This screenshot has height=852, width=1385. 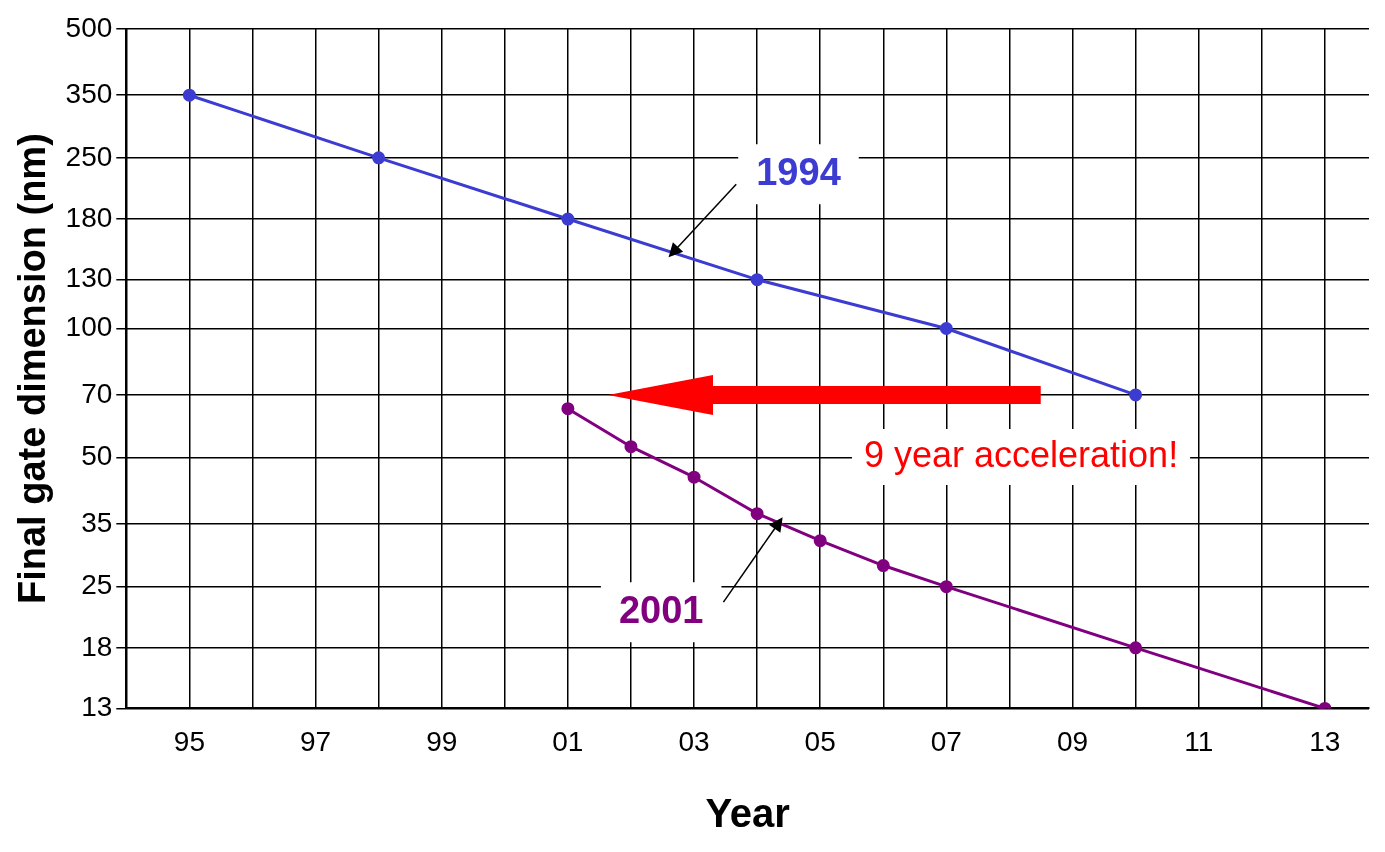 I want to click on y-axis-title: Final gate dimension (nm), so click(x=32, y=369).